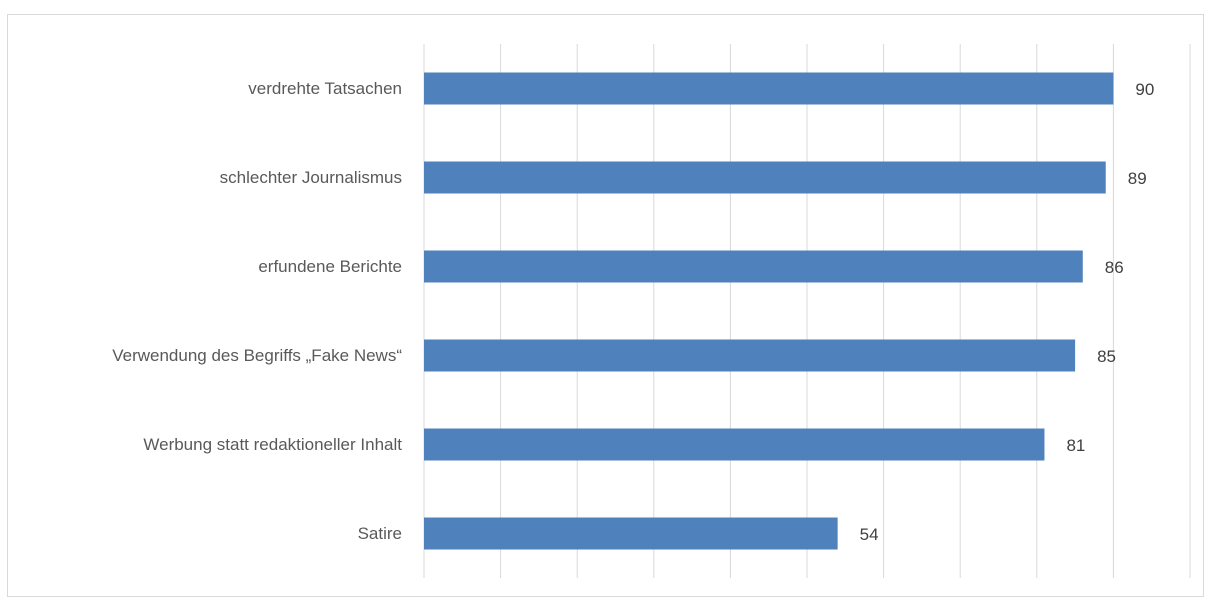 The image size is (1208, 603). I want to click on category-label: schlechter Journalismus, so click(311, 177).